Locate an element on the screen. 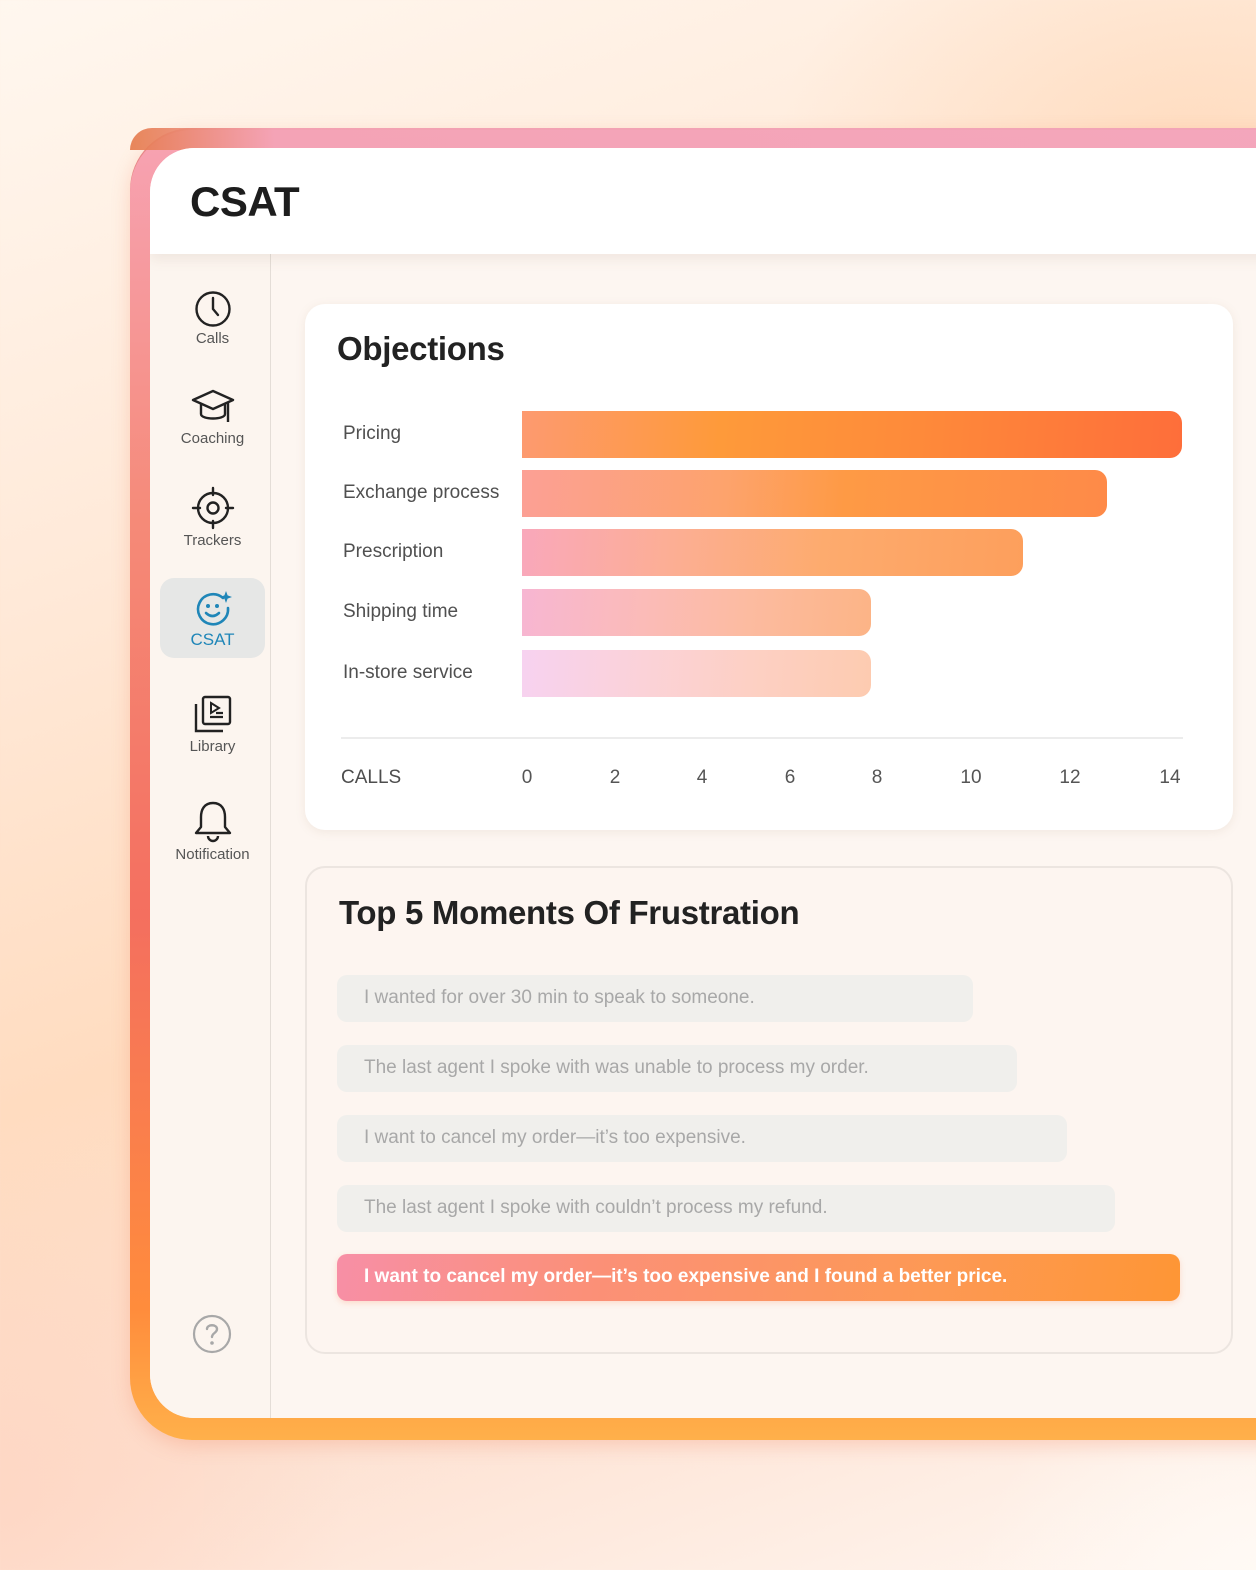  sidebar-item-csat: CSAT is located at coordinates (212, 618).